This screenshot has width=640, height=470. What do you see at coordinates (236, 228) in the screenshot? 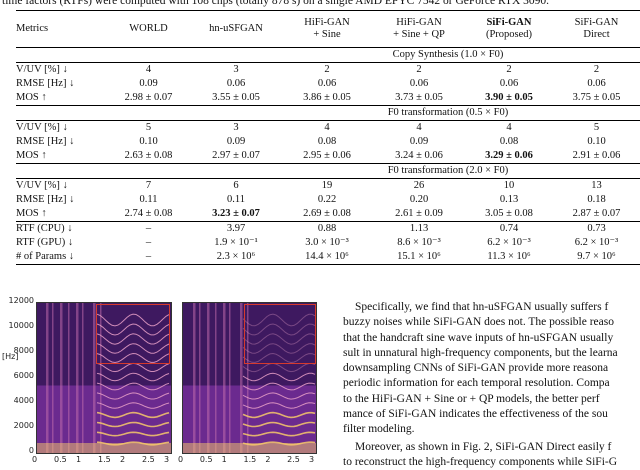
I see `table-cell: 3.97` at bounding box center [236, 228].